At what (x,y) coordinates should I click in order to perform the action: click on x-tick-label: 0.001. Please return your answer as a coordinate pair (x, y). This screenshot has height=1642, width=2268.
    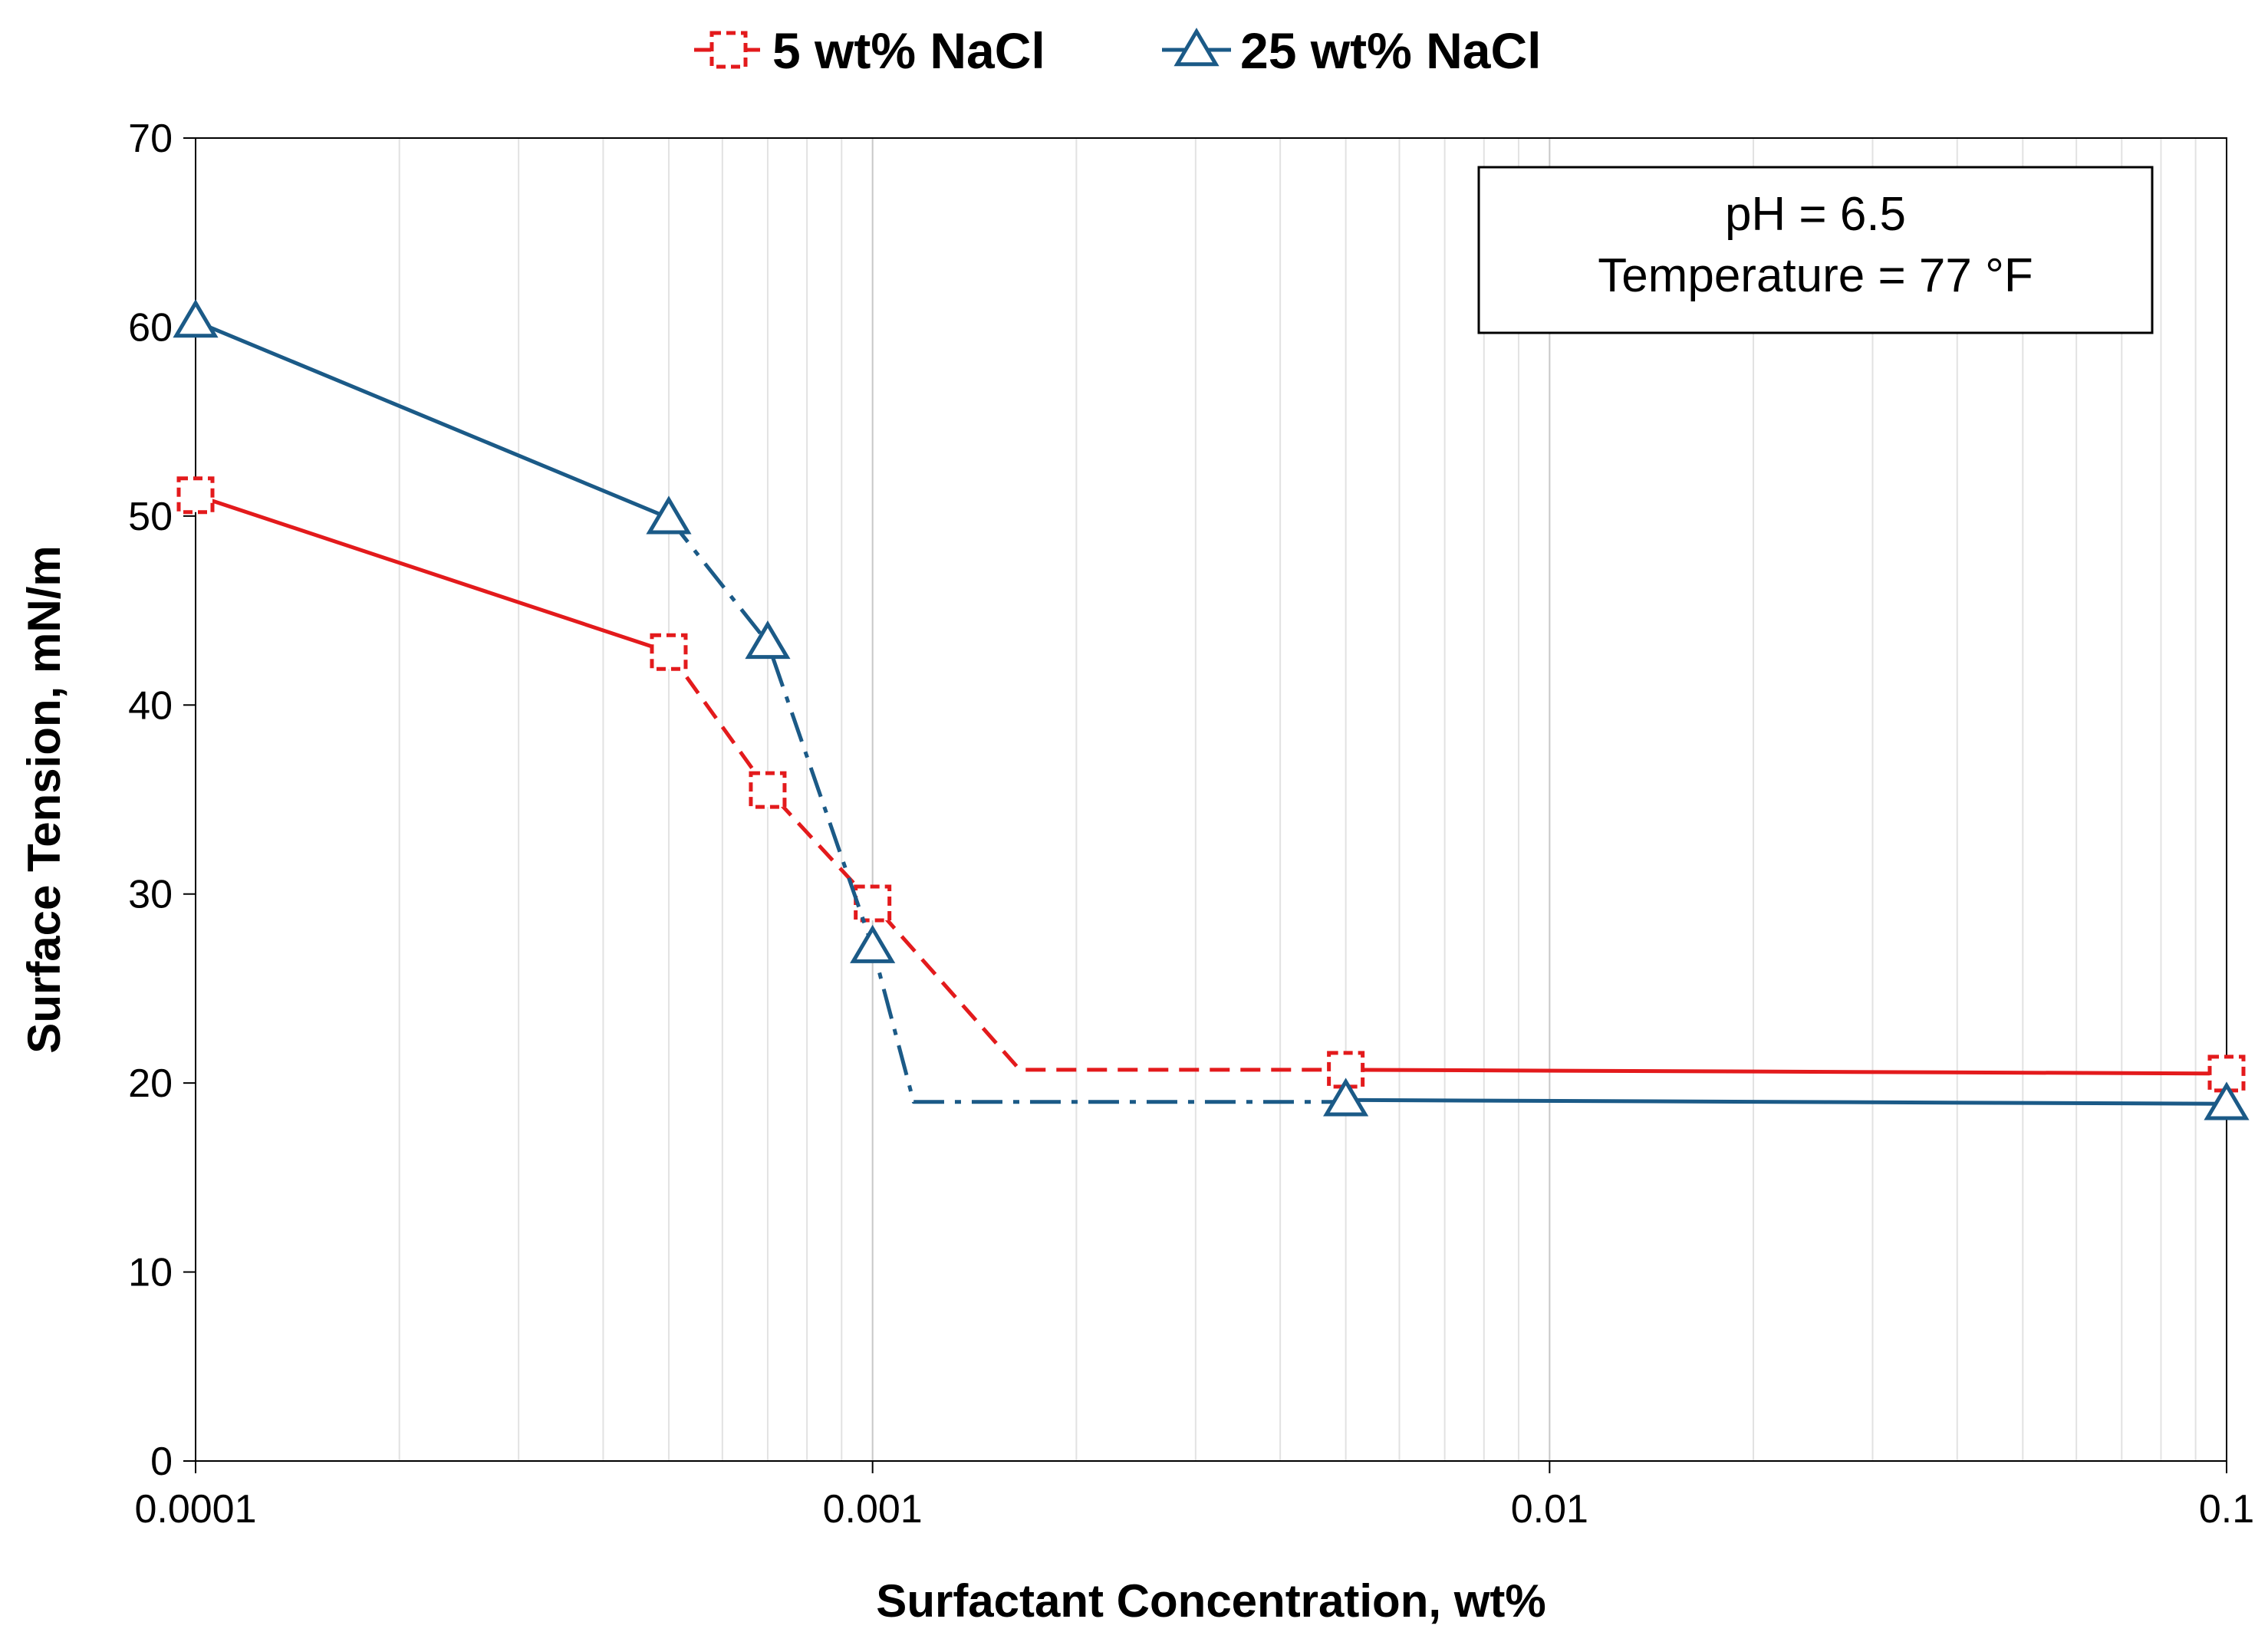
    Looking at the image, I should click on (873, 1509).